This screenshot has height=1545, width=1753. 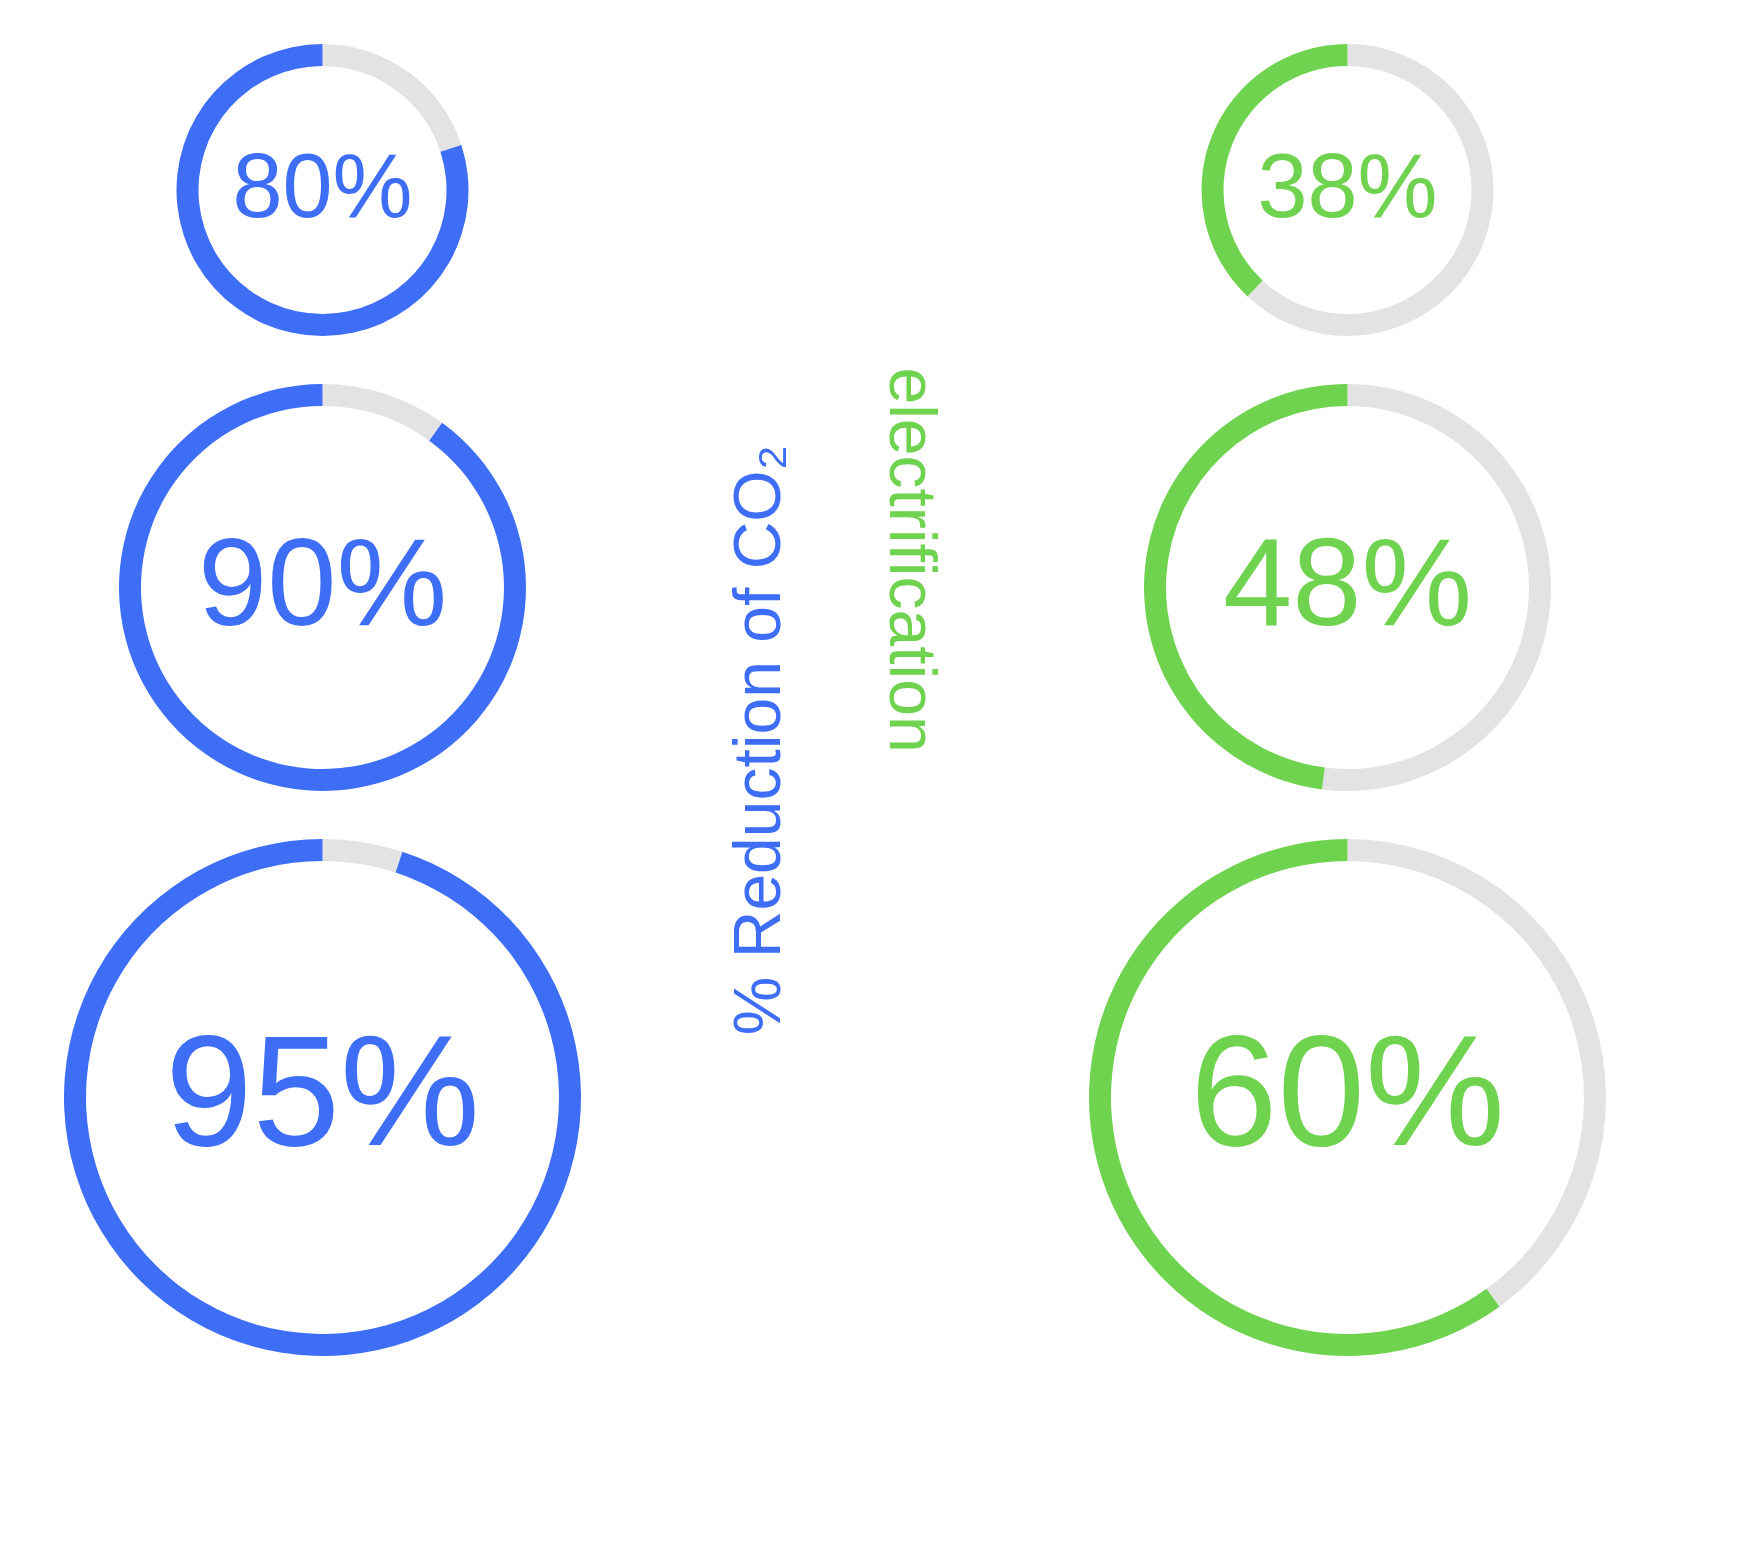 I want to click on data-label: 48%, so click(x=1347, y=581).